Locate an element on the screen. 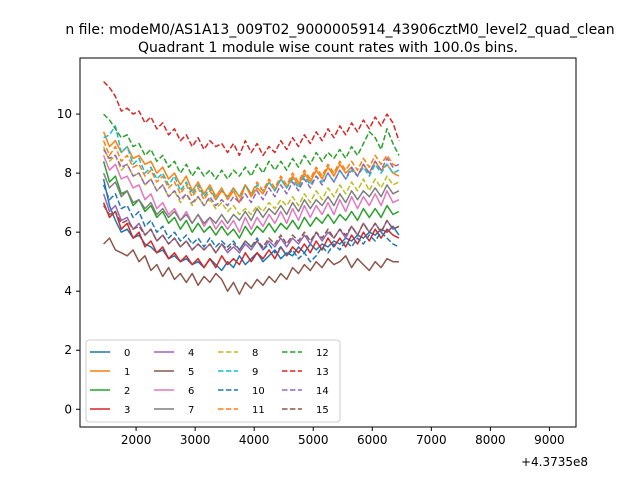 The height and width of the screenshot is (480, 640). y-tick-label: 4 is located at coordinates (68, 291).